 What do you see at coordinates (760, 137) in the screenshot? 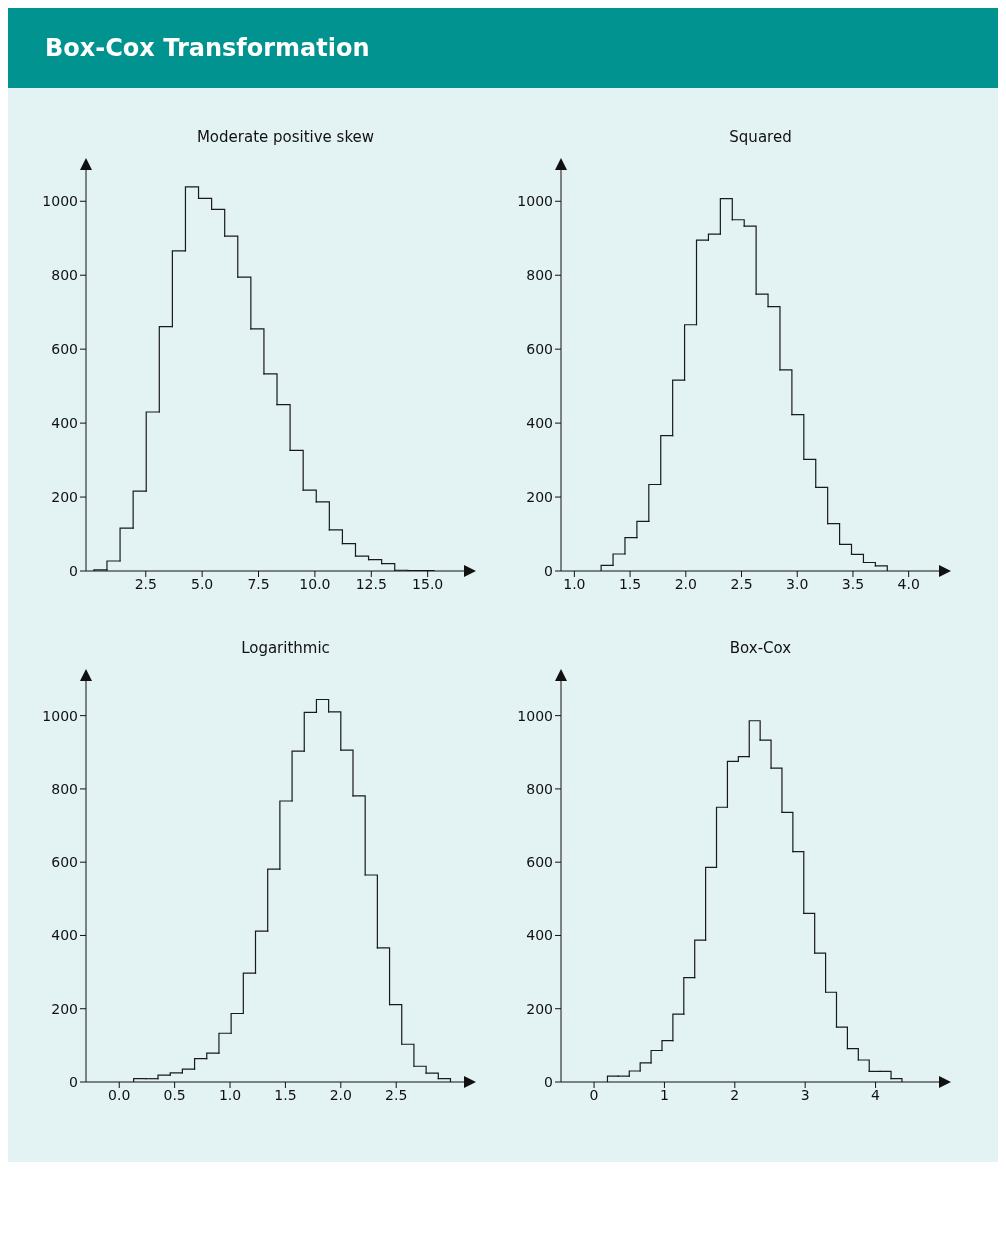
I see `chart-title: Squared` at bounding box center [760, 137].